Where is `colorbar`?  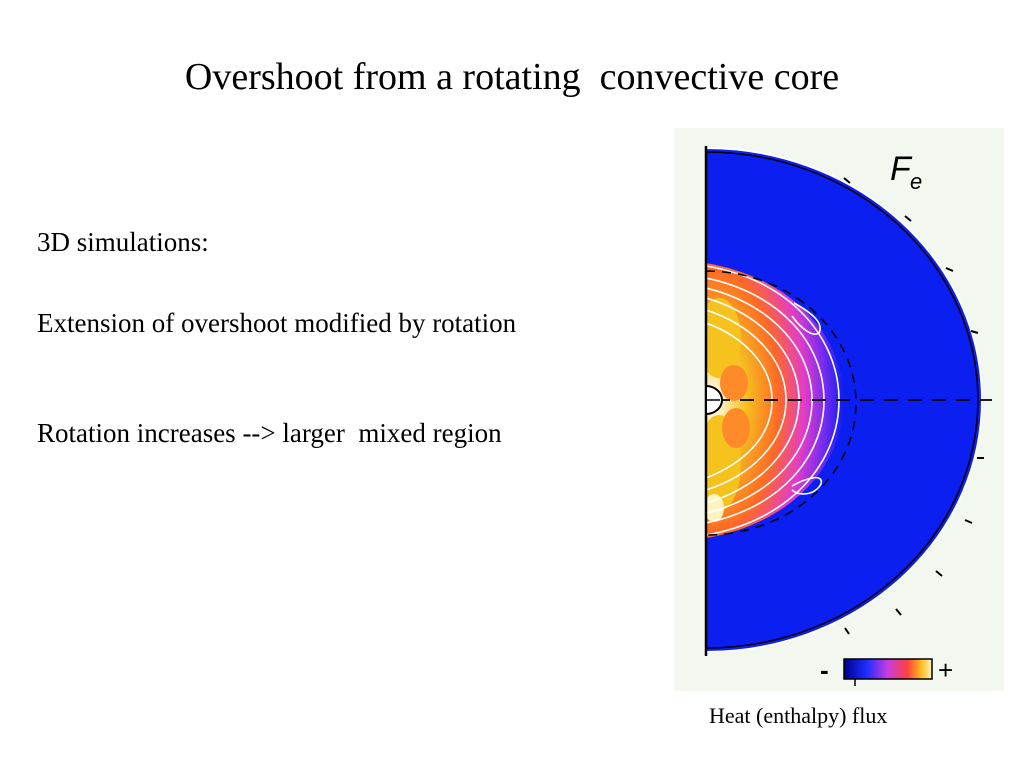
colorbar is located at coordinates (888, 669).